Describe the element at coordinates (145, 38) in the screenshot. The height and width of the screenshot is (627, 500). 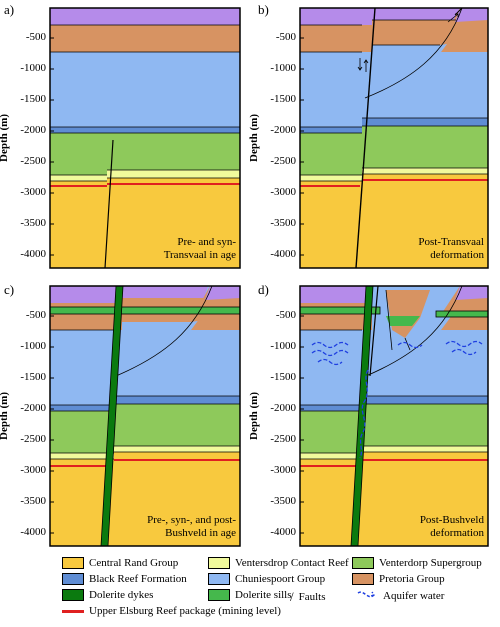
I see `pretoria-a` at that location.